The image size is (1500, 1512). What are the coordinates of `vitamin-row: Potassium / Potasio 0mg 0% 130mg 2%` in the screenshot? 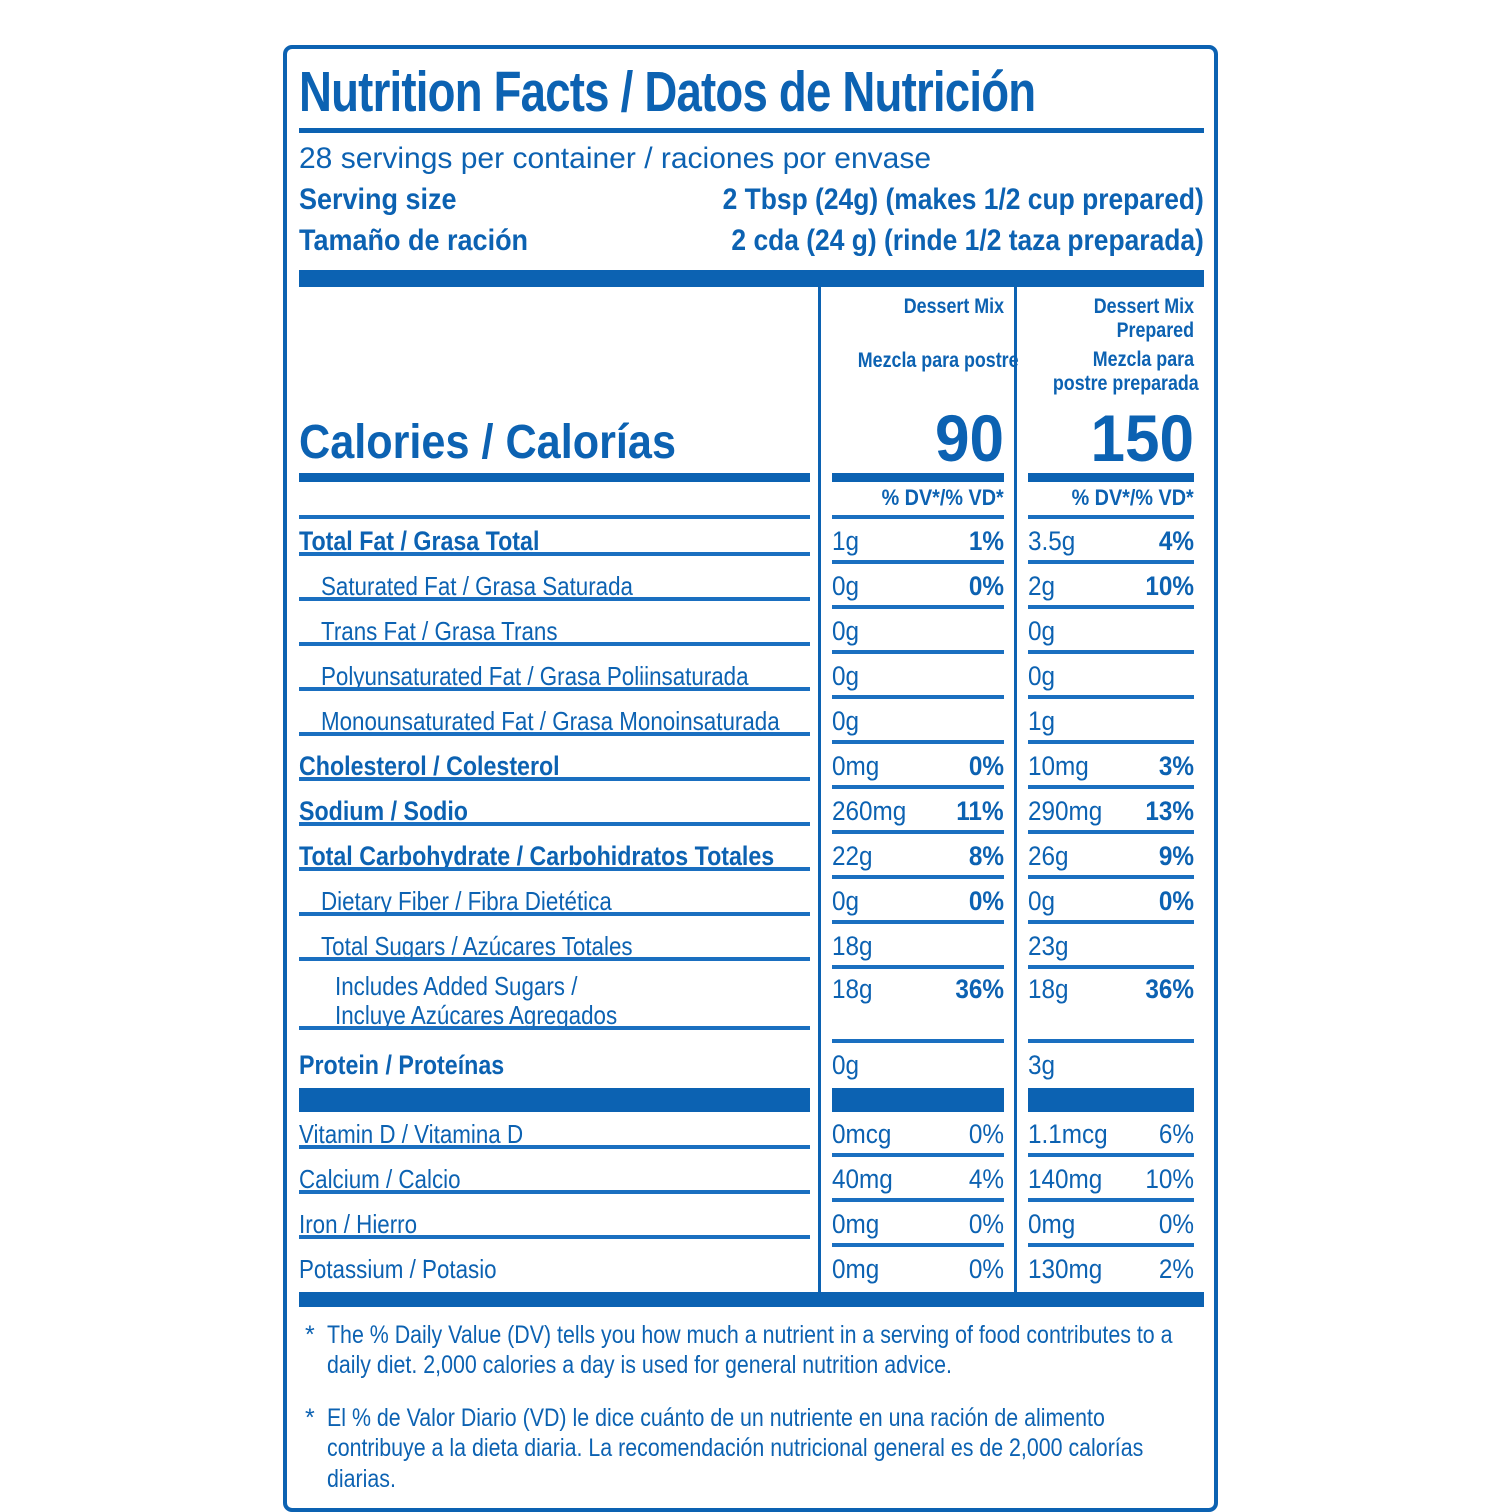 It's located at (751, 1269).